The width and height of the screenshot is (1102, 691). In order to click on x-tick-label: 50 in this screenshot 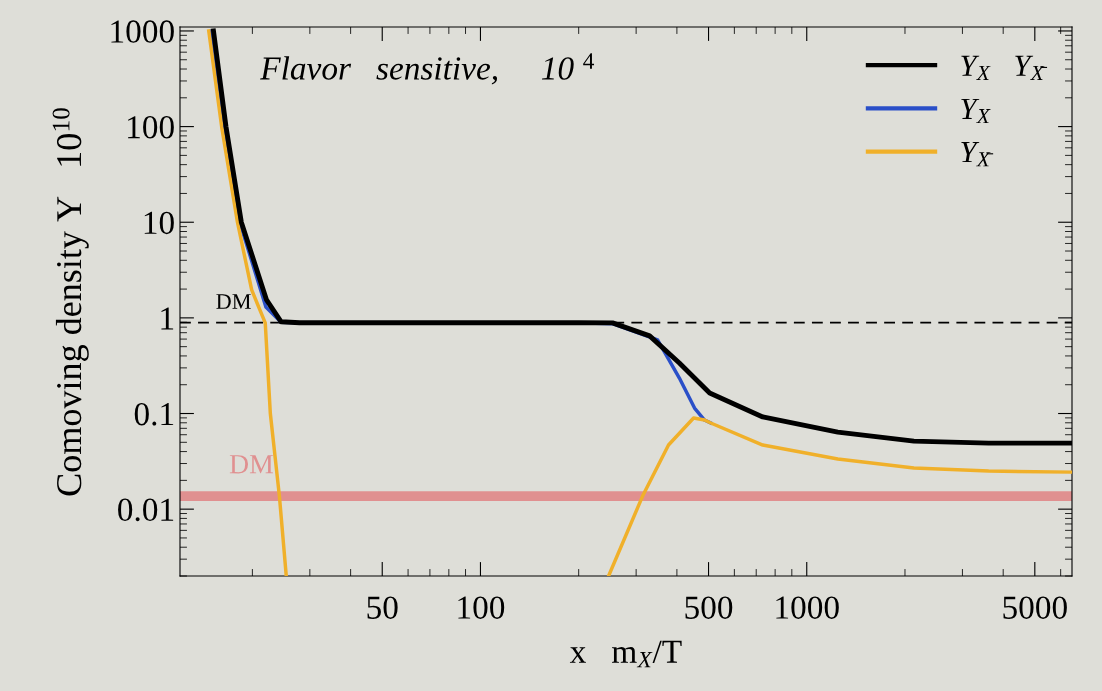, I will do `click(382, 607)`.